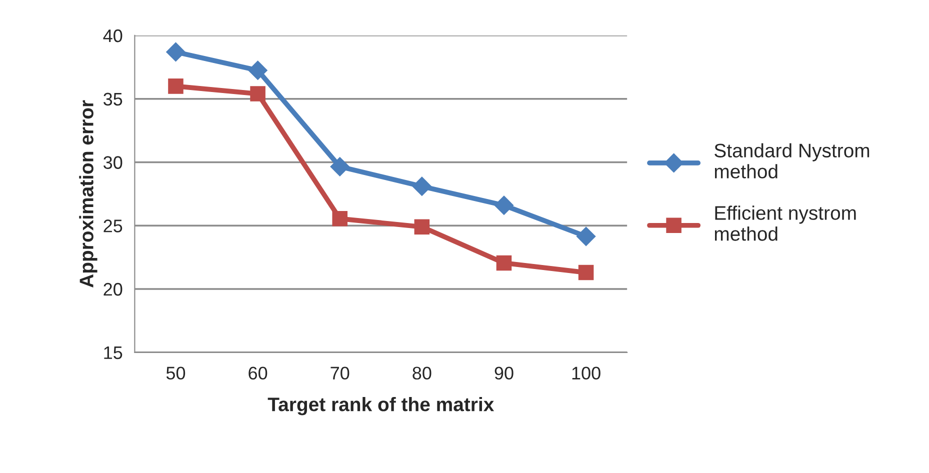 This screenshot has width=929, height=473. Describe the element at coordinates (113, 226) in the screenshot. I see `y-tick-label: 25` at that location.